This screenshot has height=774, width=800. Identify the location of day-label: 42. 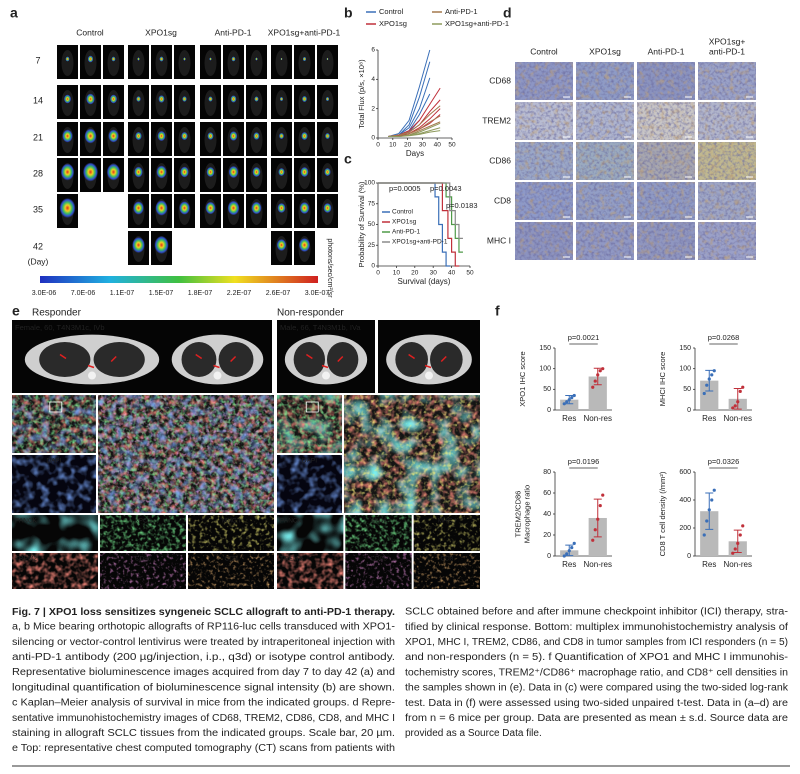
(38, 246).